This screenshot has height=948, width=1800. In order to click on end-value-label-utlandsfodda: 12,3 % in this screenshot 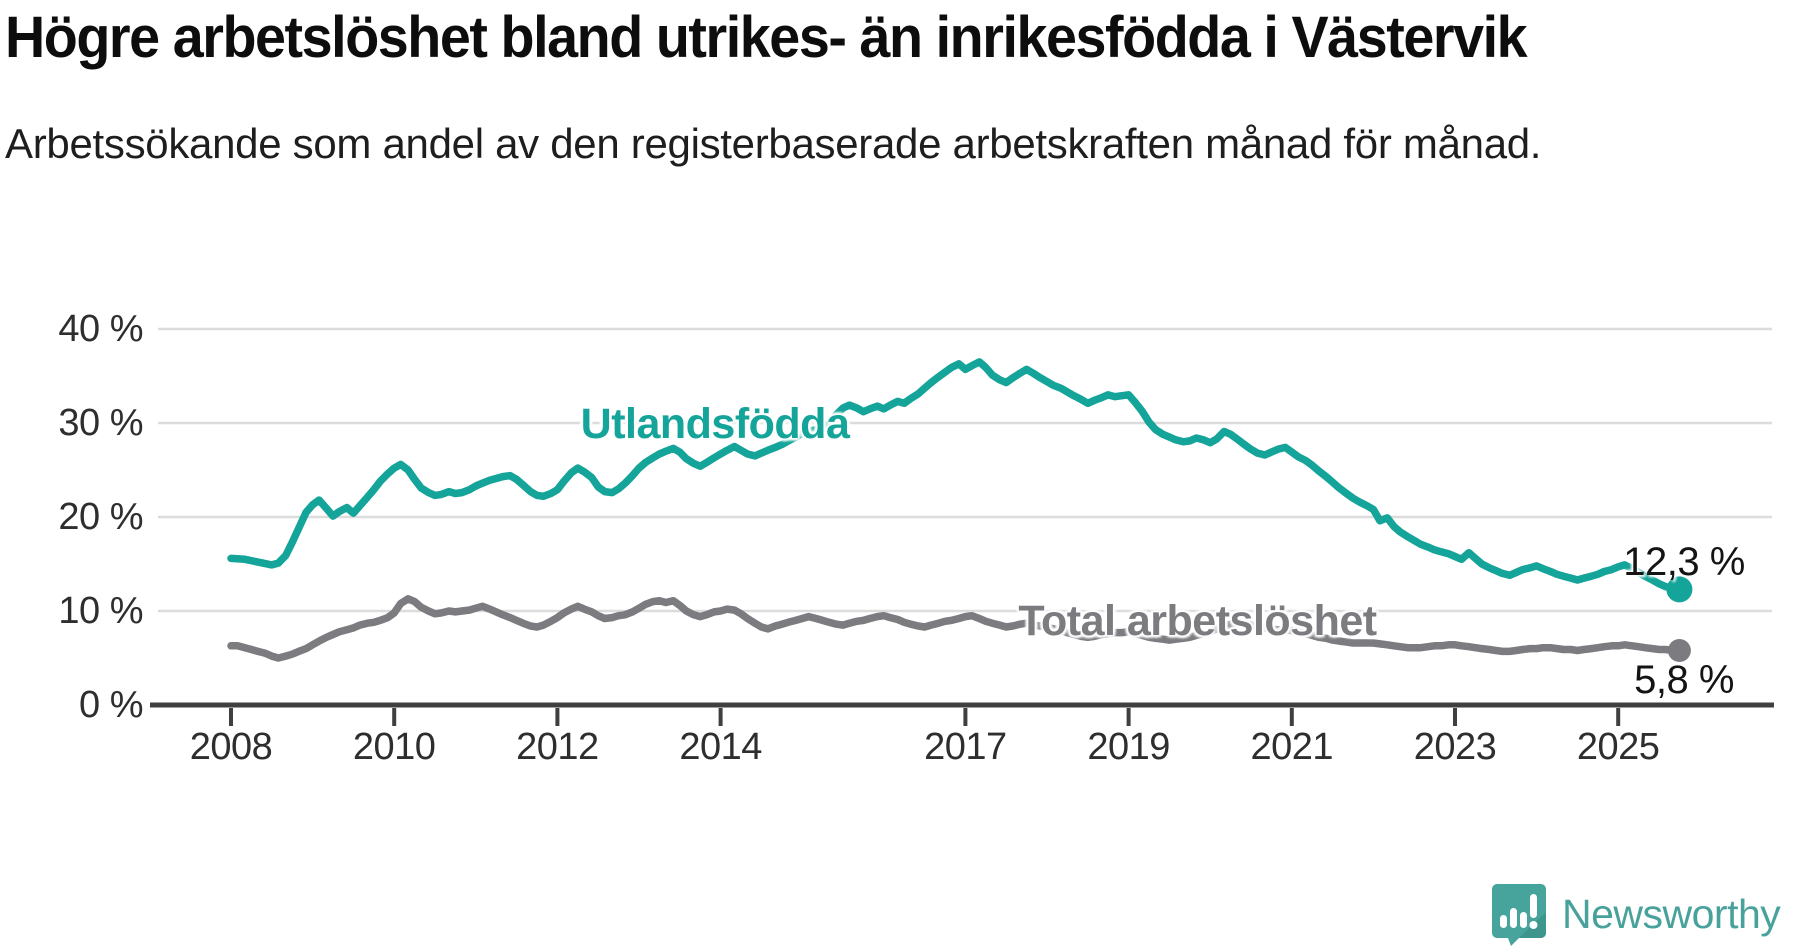, I will do `click(1684, 562)`.